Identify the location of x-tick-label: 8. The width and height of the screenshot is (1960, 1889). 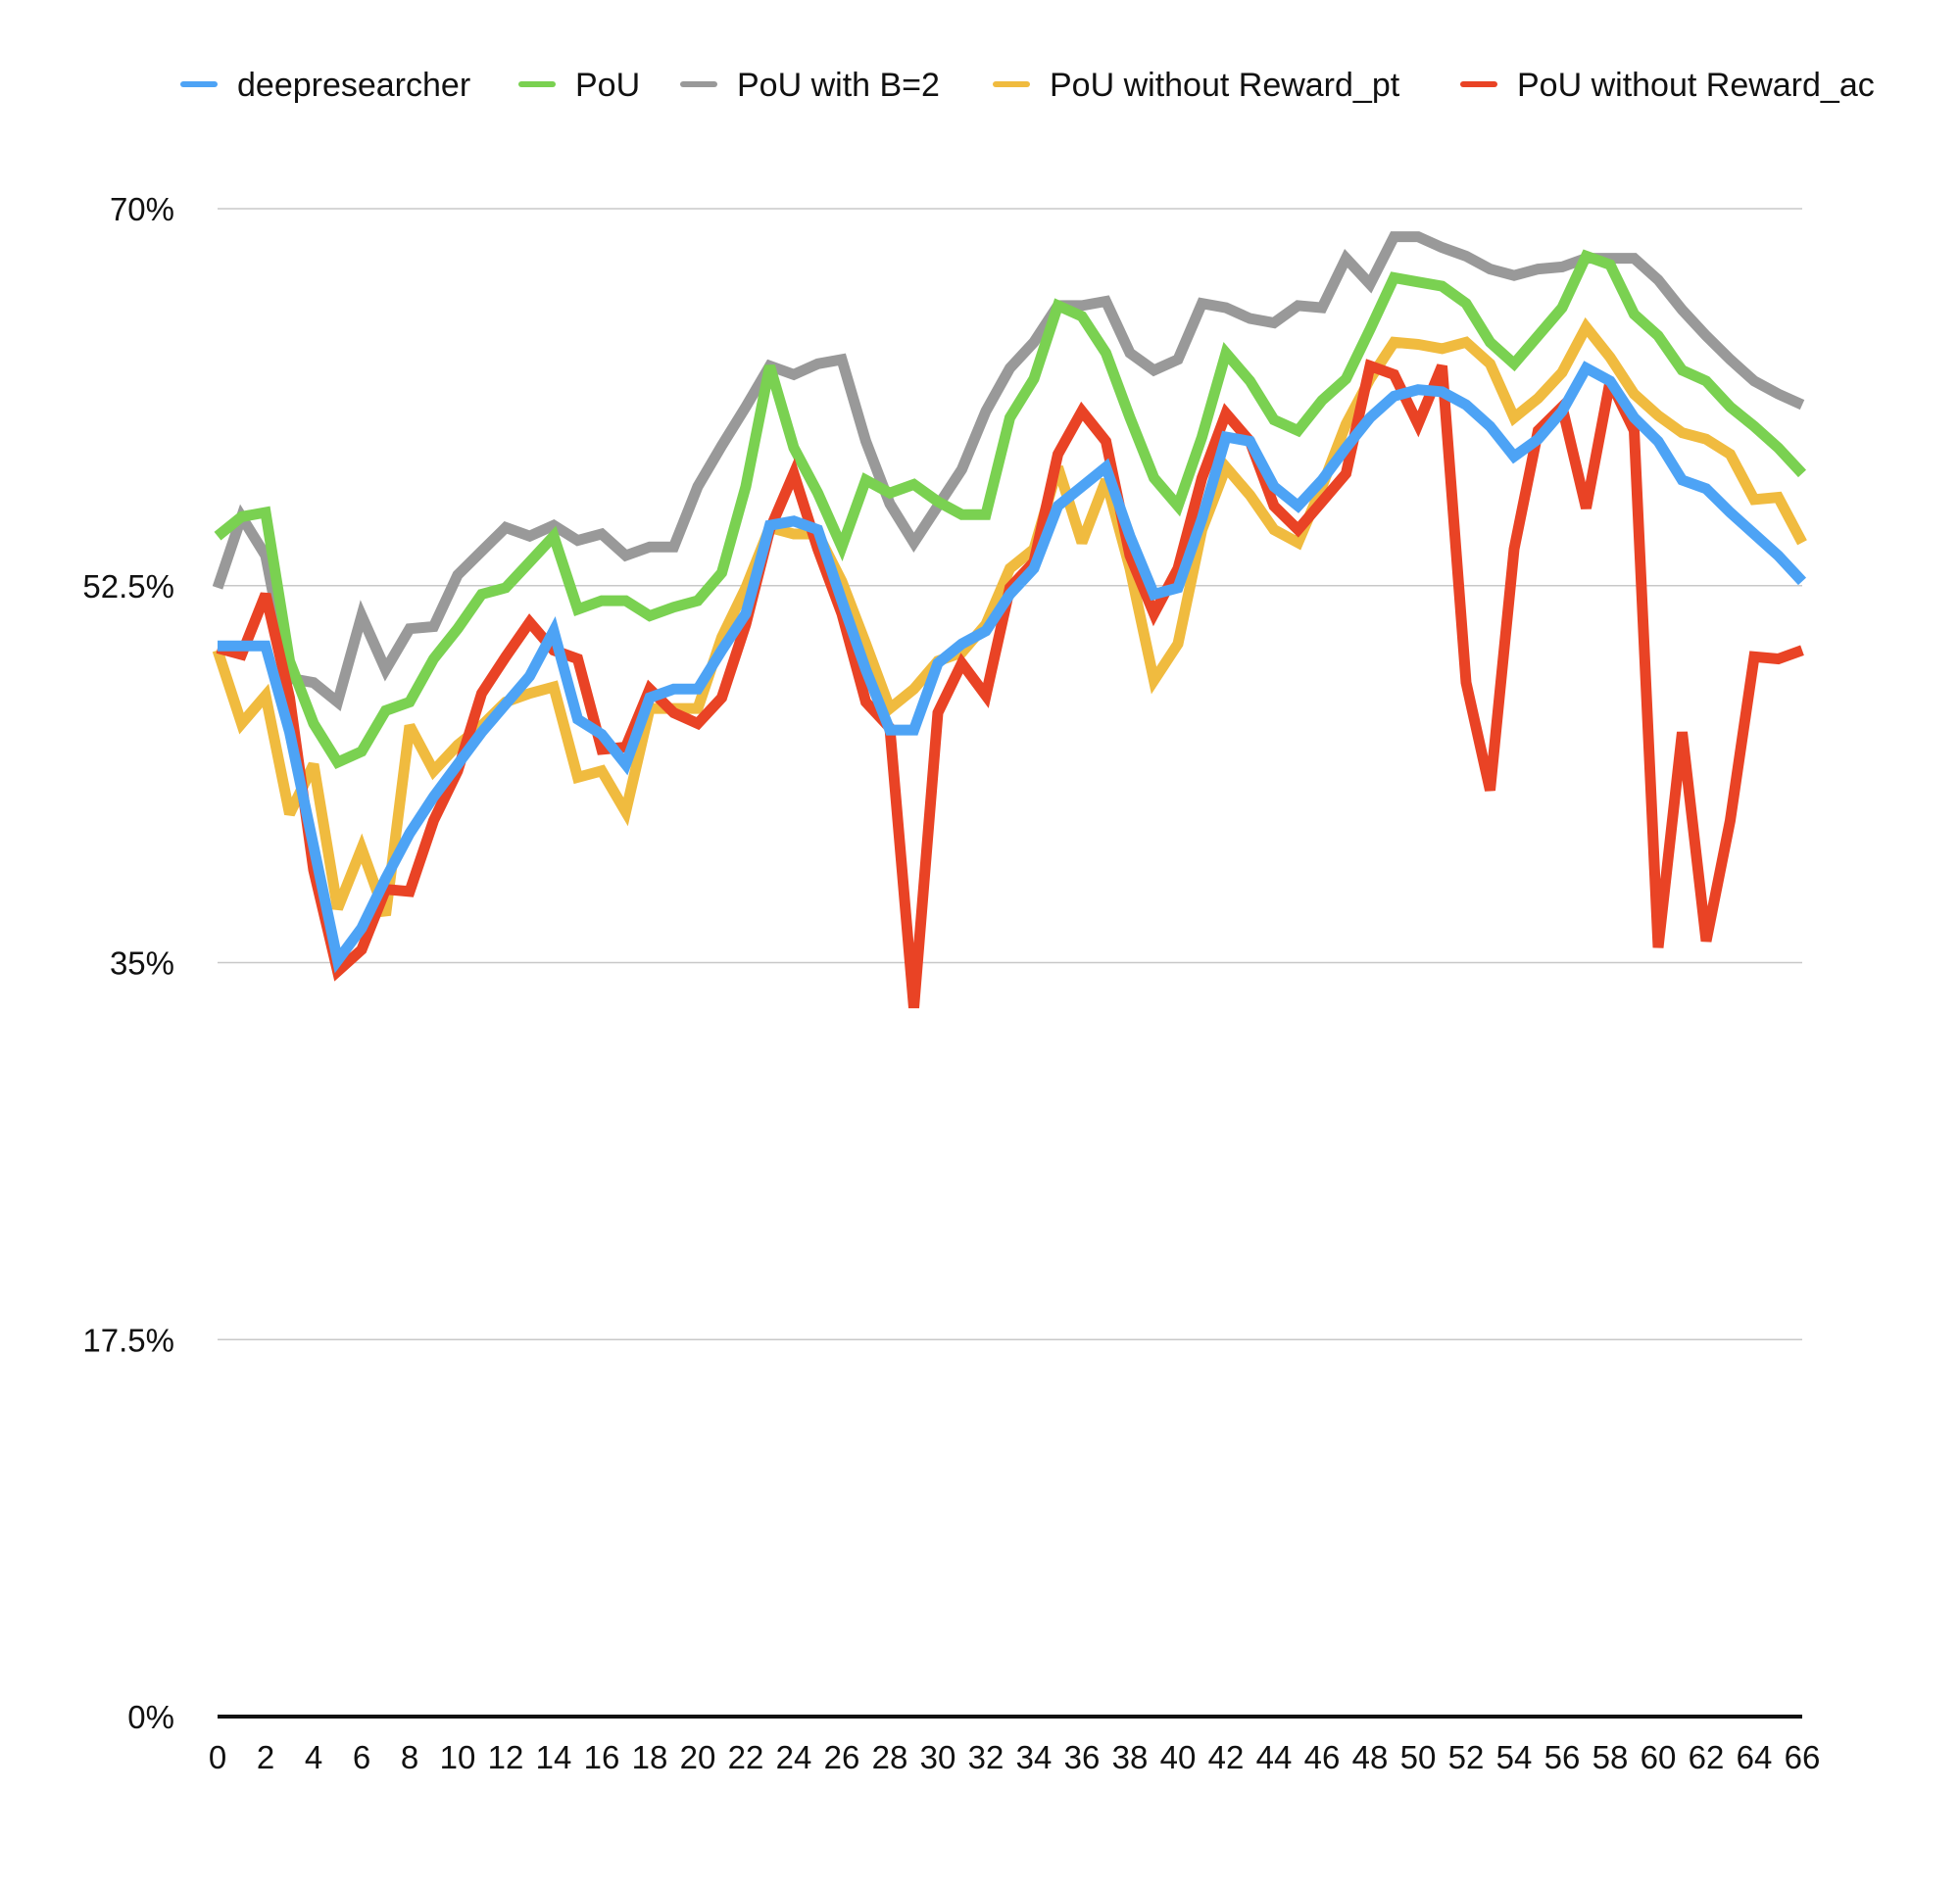
(409, 1757).